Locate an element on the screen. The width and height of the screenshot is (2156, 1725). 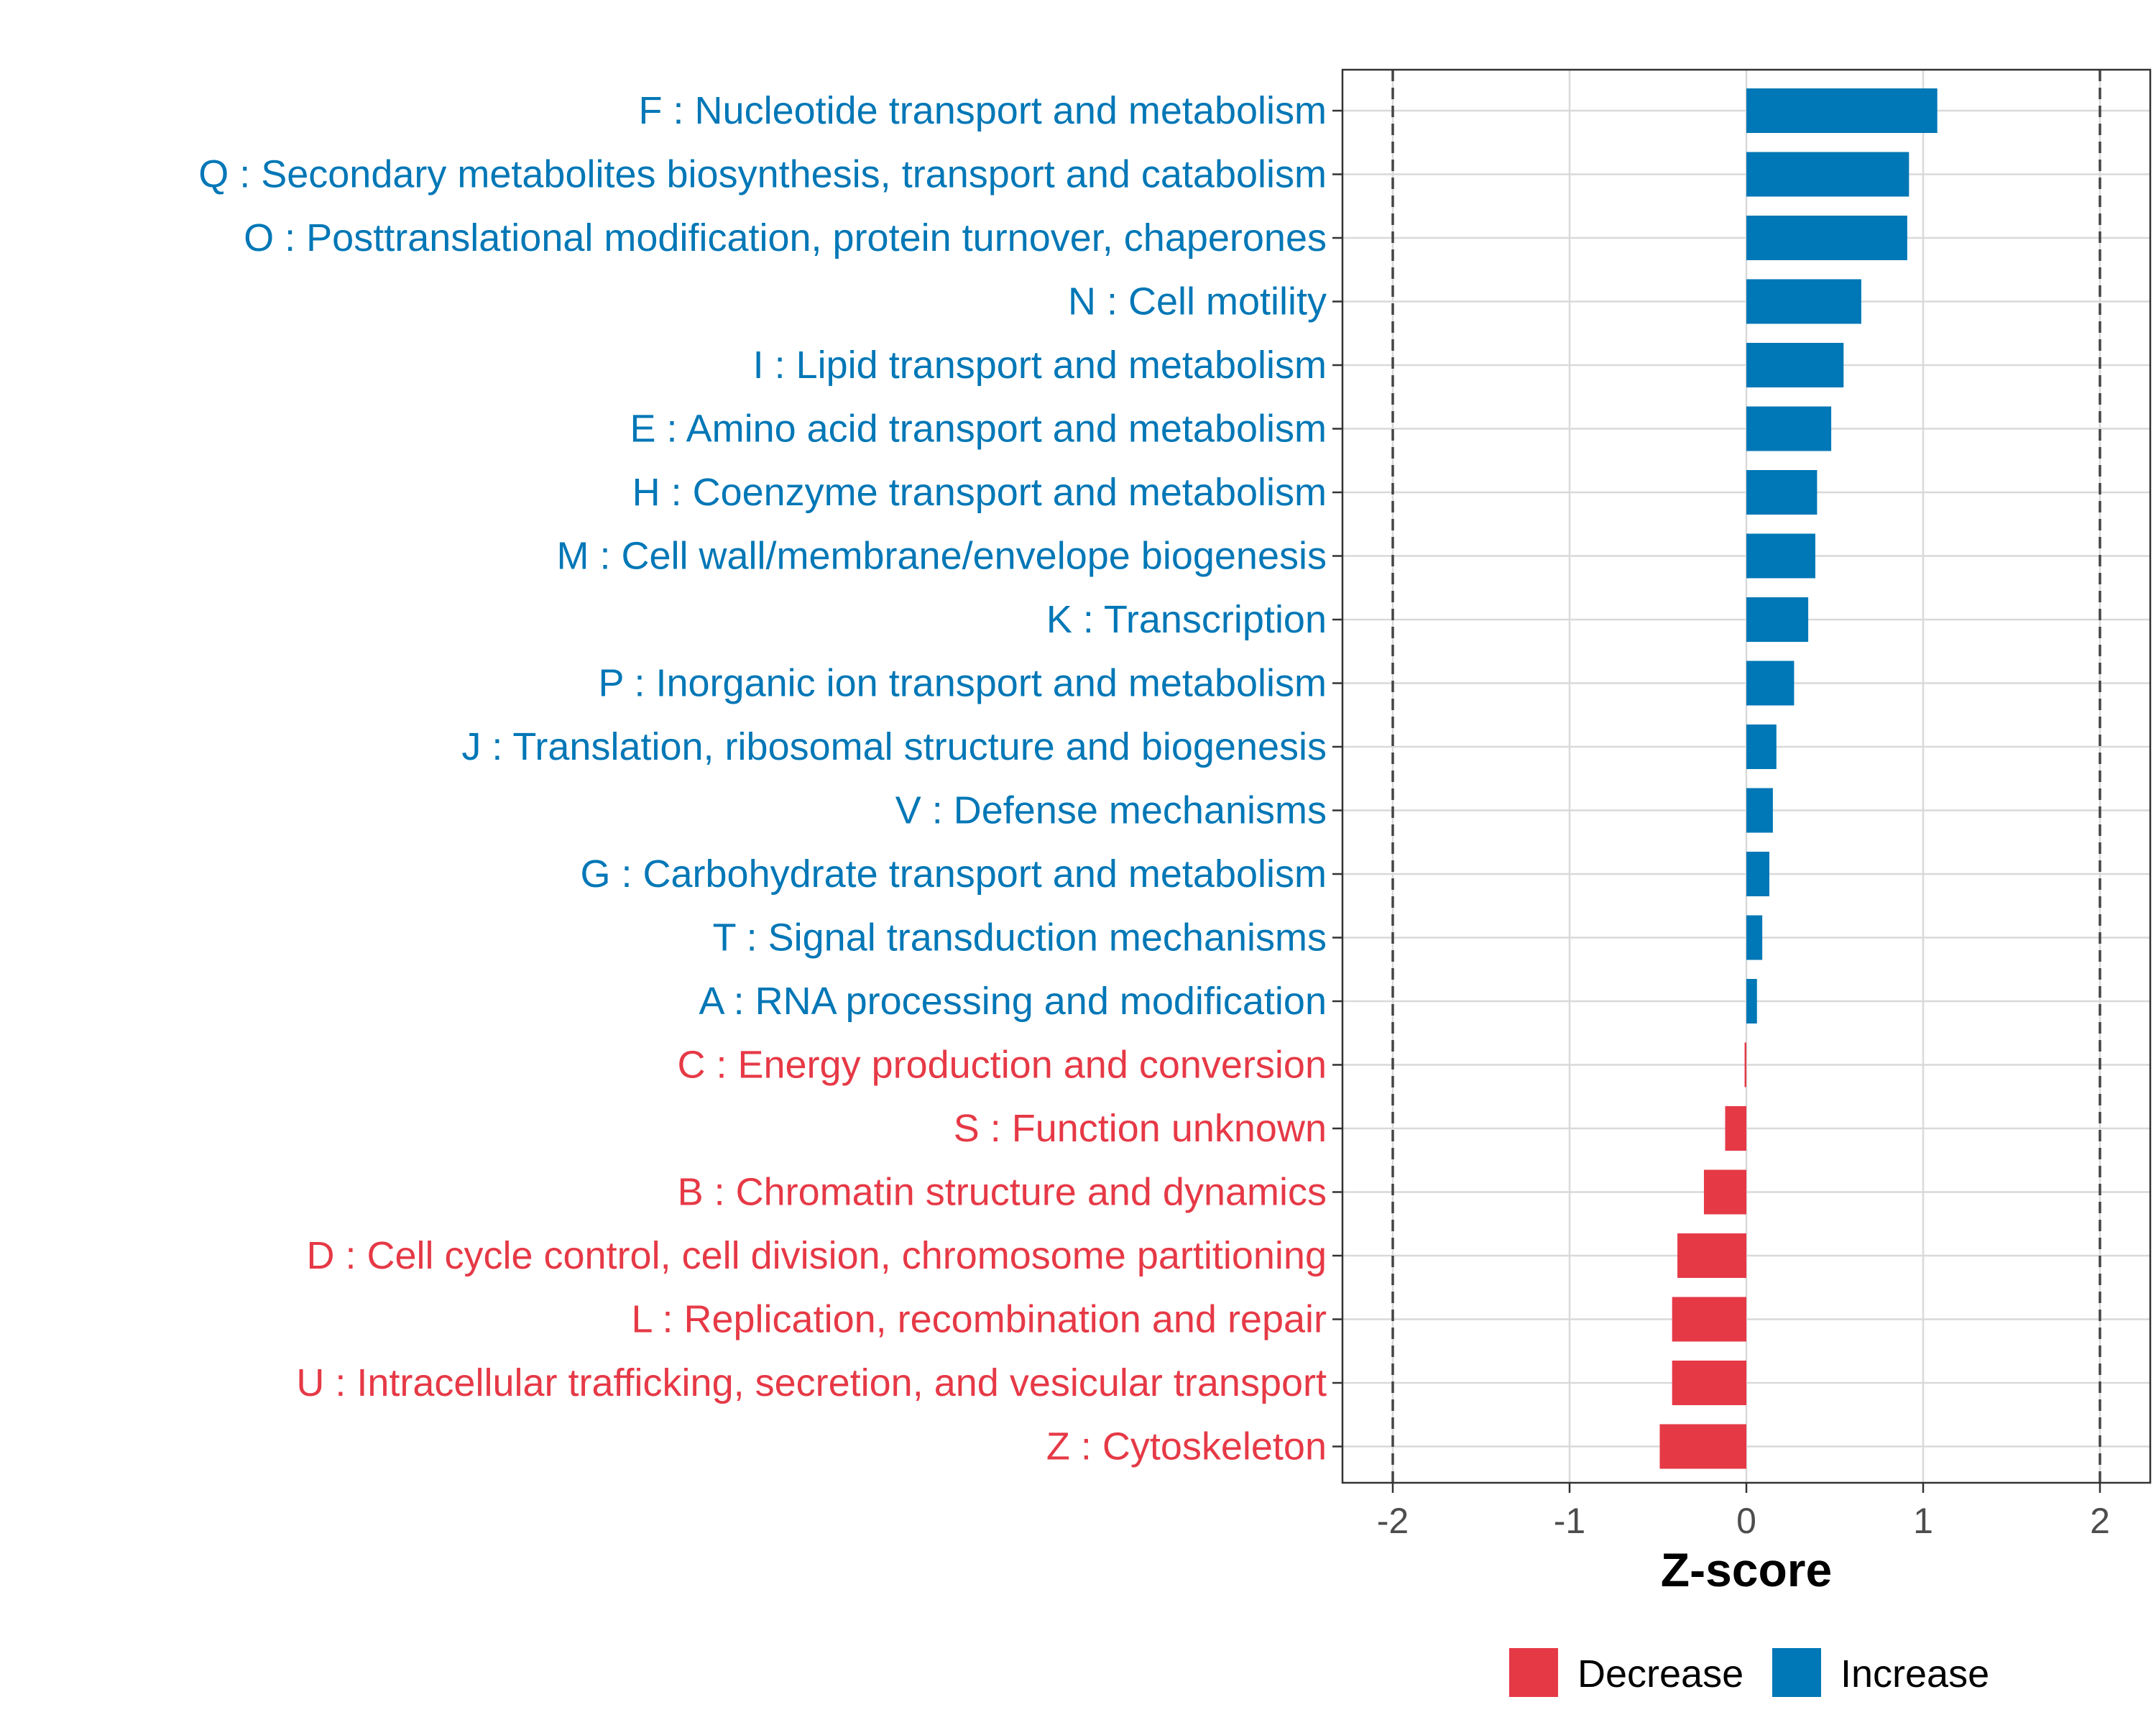
x-tick-label: -2 is located at coordinates (1393, 1521).